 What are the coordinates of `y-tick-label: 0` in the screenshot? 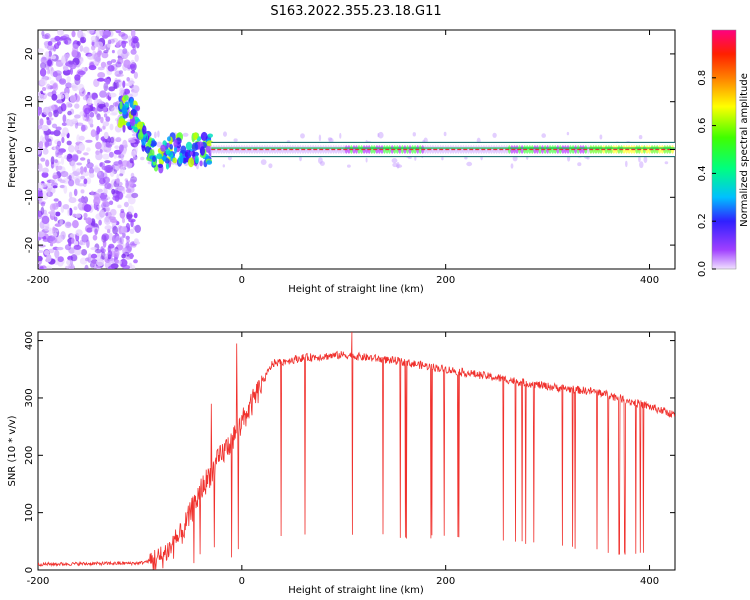 It's located at (29, 570).